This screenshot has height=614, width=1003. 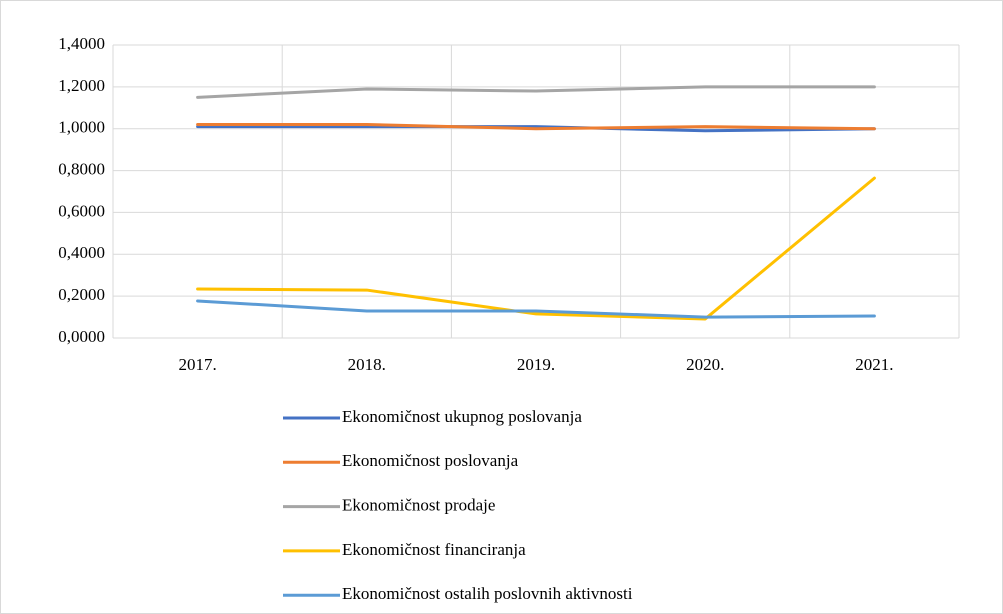 What do you see at coordinates (874, 364) in the screenshot?
I see `x-tick-label: 2021.` at bounding box center [874, 364].